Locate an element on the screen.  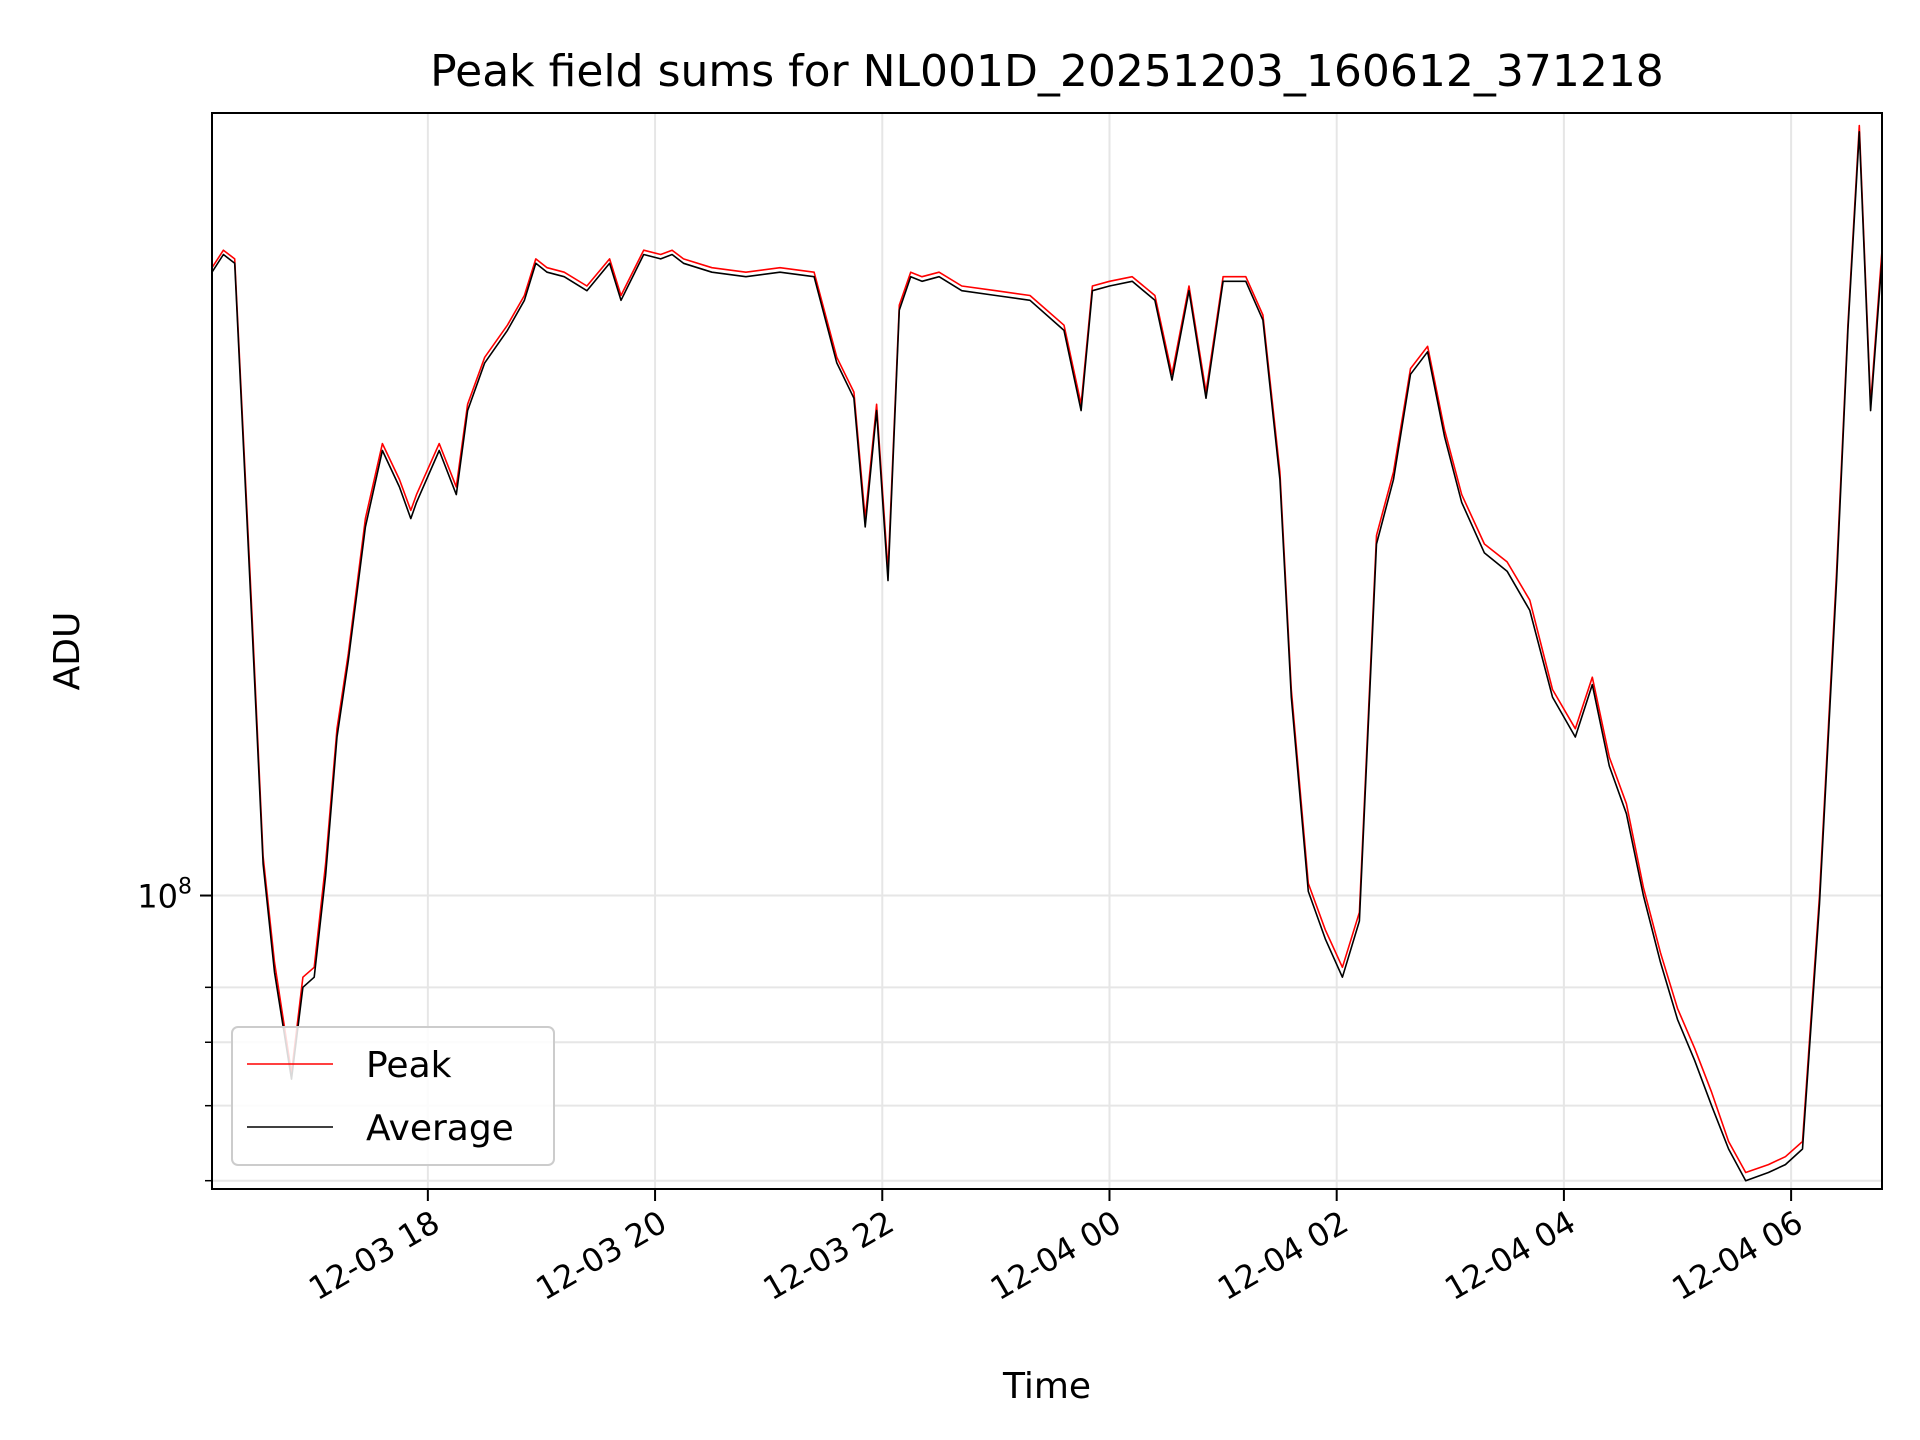
y-tick-label: 108 is located at coordinates (164, 895).